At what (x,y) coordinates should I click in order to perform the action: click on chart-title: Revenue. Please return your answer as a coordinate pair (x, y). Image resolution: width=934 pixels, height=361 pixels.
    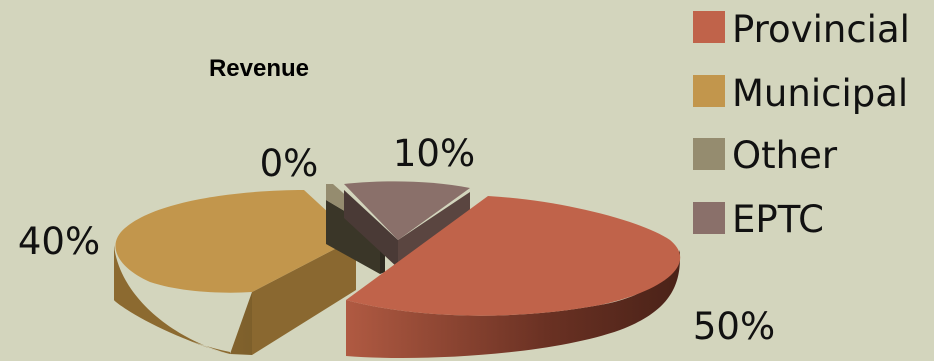
    Looking at the image, I should click on (259, 68).